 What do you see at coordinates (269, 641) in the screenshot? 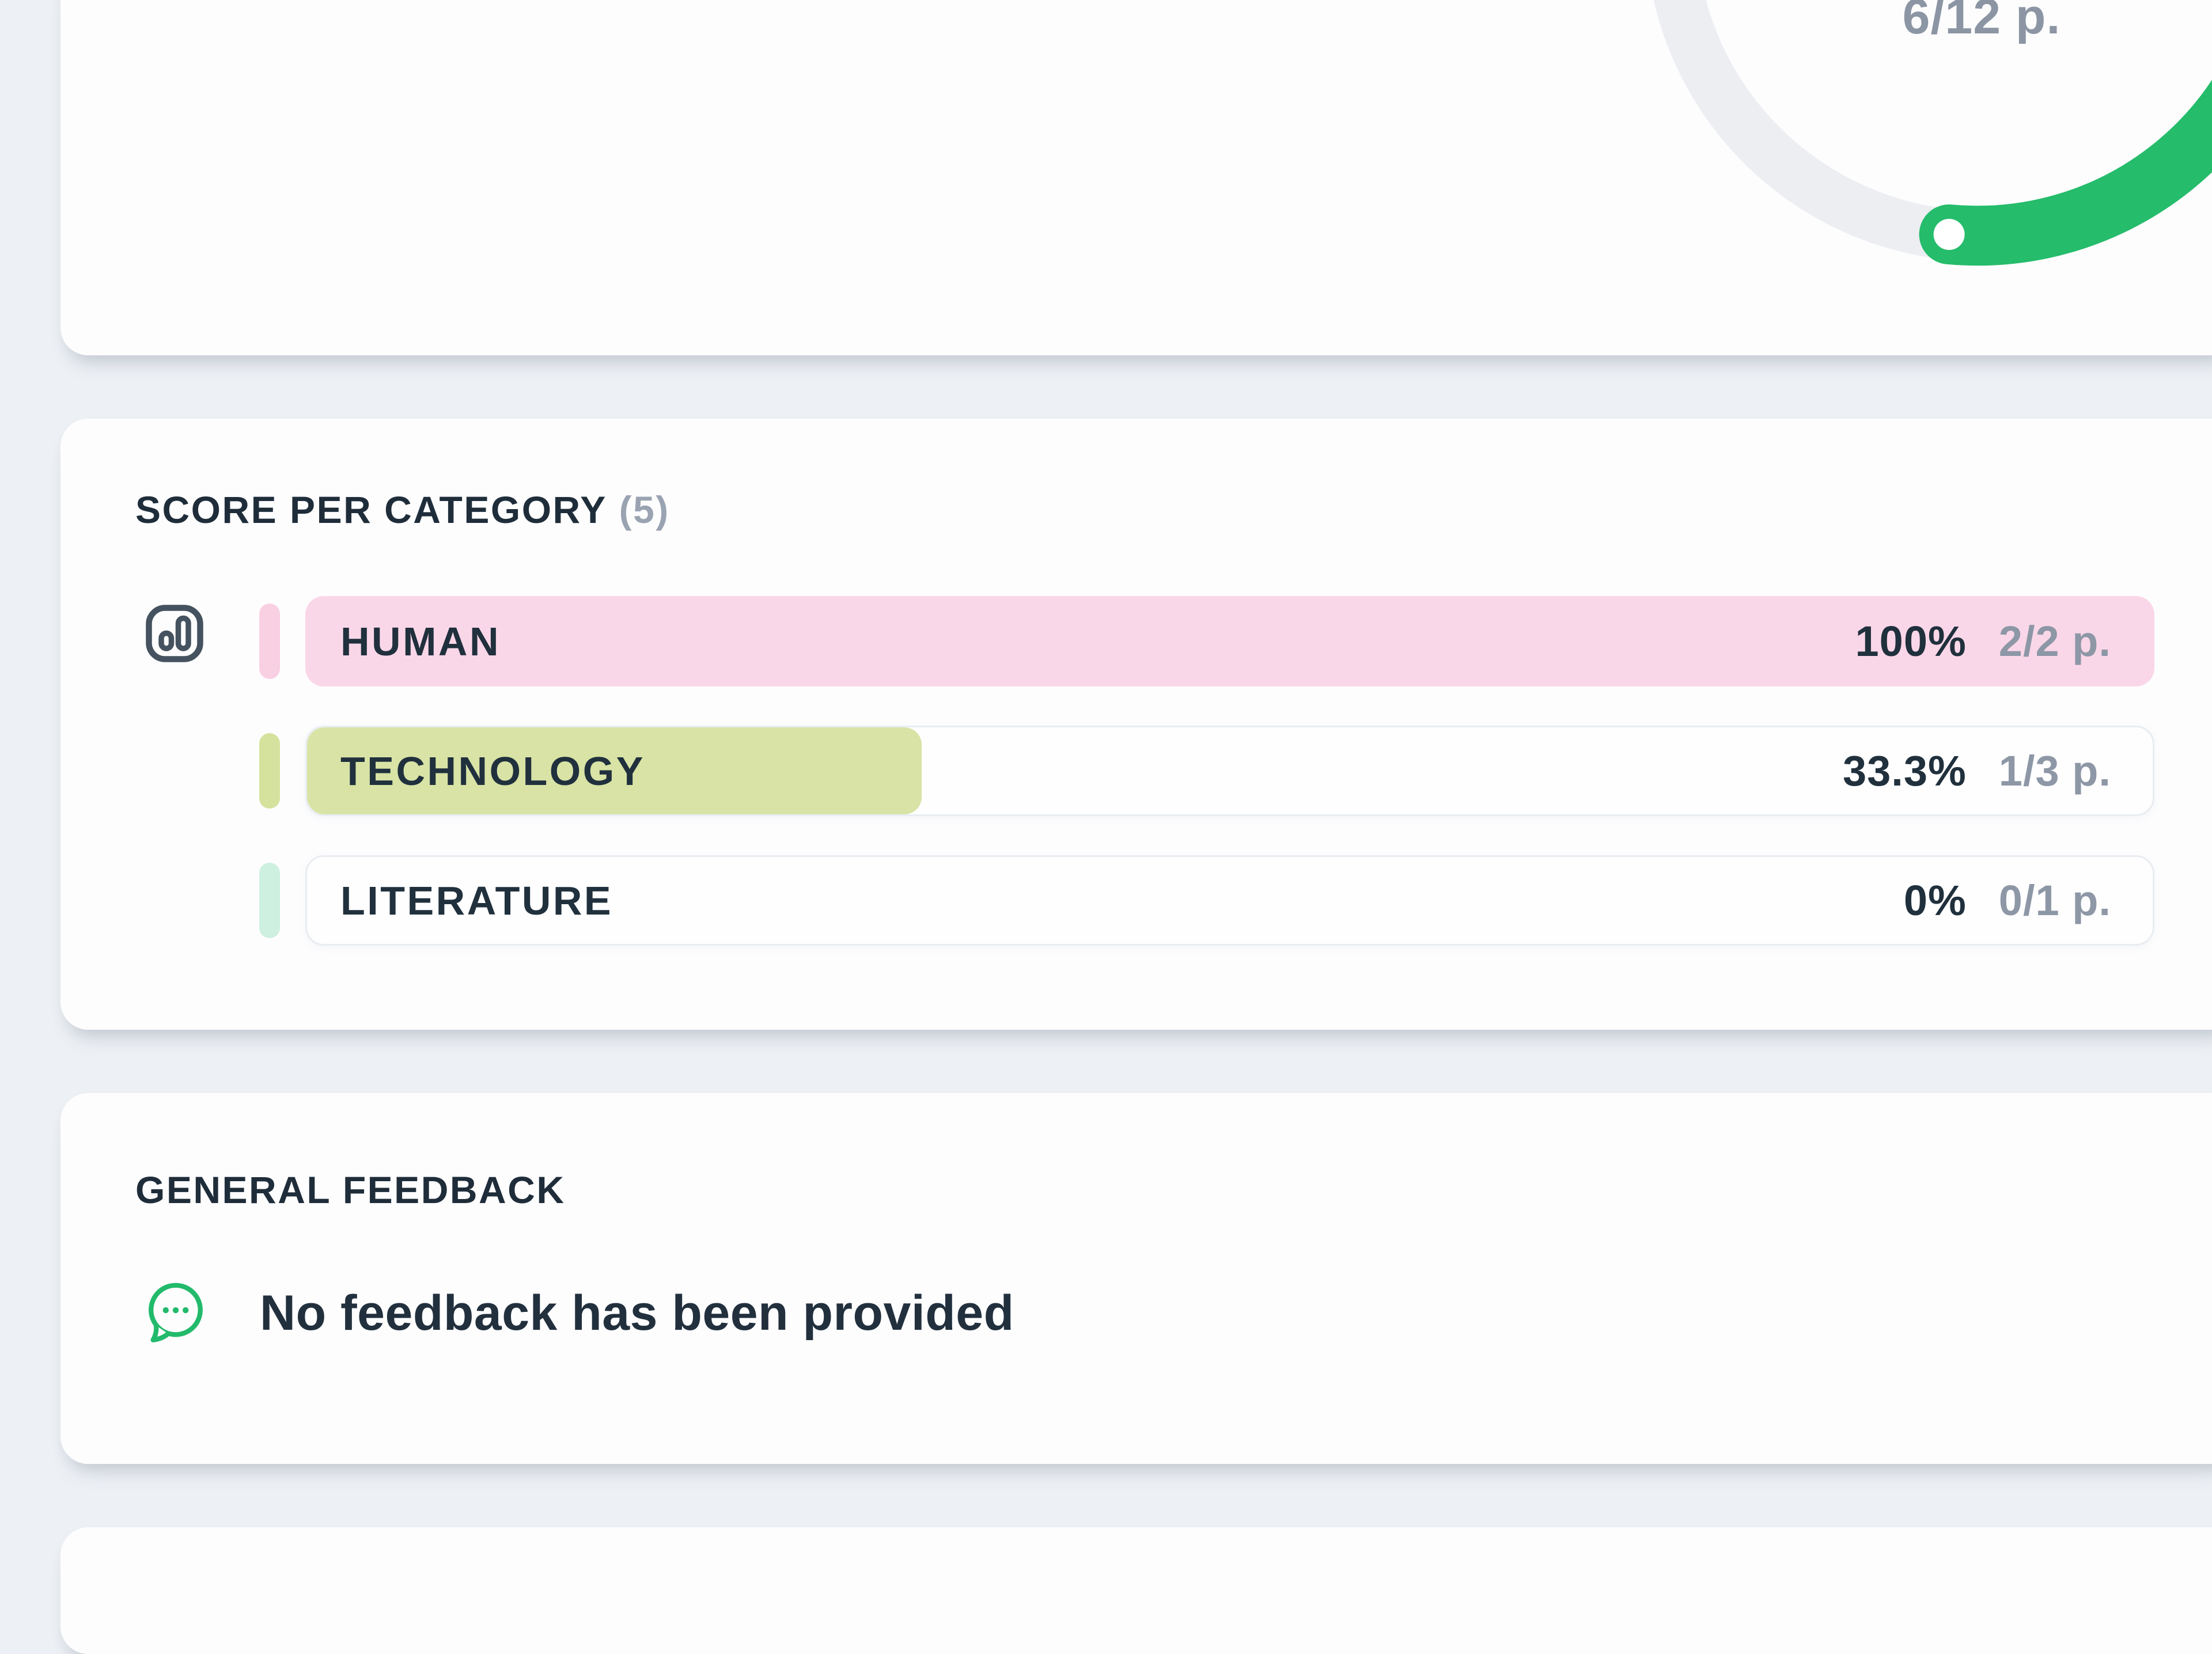
I see `category-tick-human` at bounding box center [269, 641].